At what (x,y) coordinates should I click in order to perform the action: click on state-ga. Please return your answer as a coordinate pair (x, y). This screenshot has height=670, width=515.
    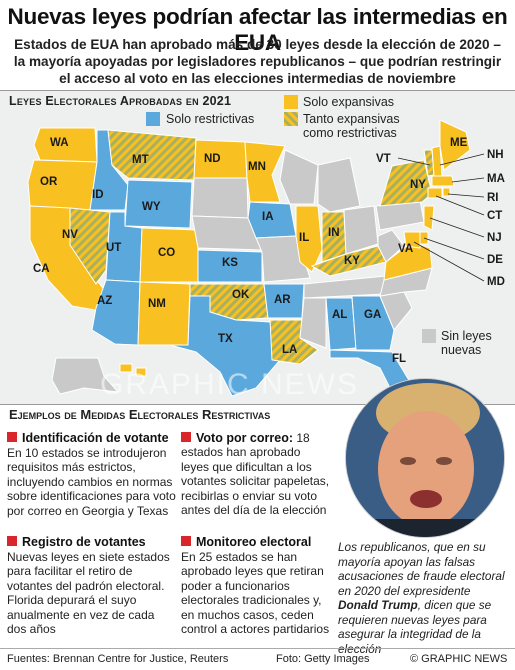
    Looking at the image, I should click on (373, 323).